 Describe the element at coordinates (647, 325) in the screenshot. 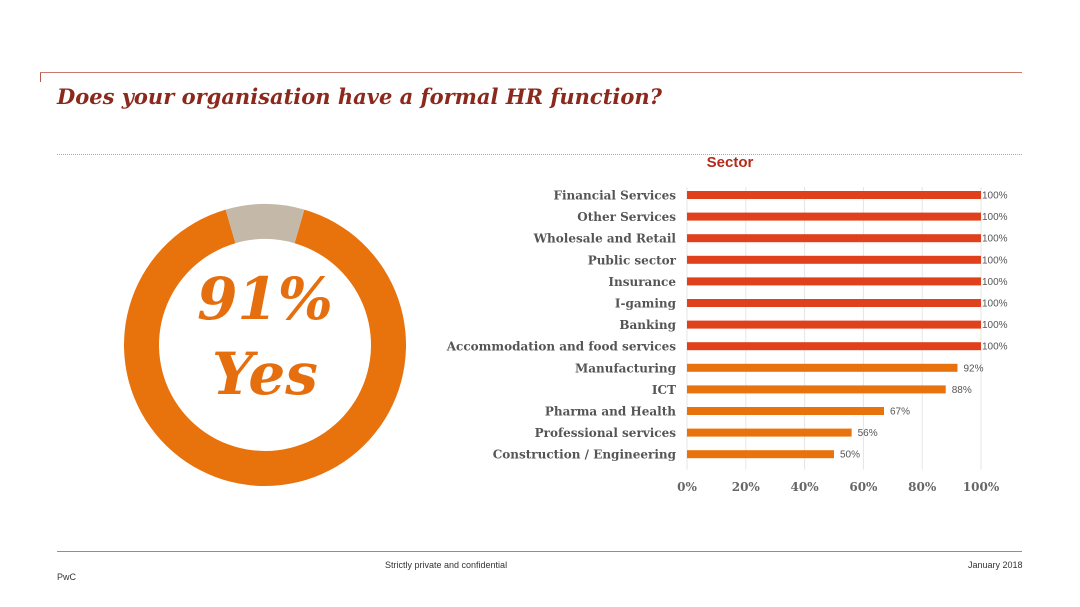

I see `category-label: Banking` at that location.